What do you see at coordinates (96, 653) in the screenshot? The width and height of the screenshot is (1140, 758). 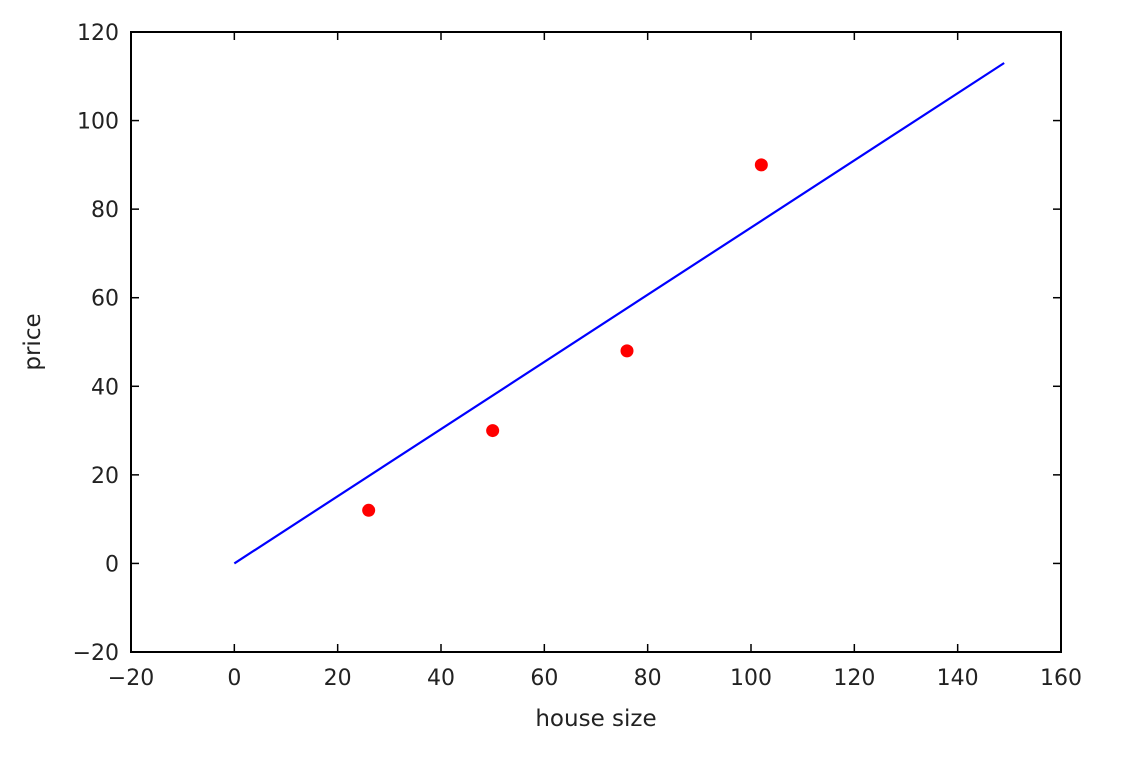 I see `y-tick-label: −20` at bounding box center [96, 653].